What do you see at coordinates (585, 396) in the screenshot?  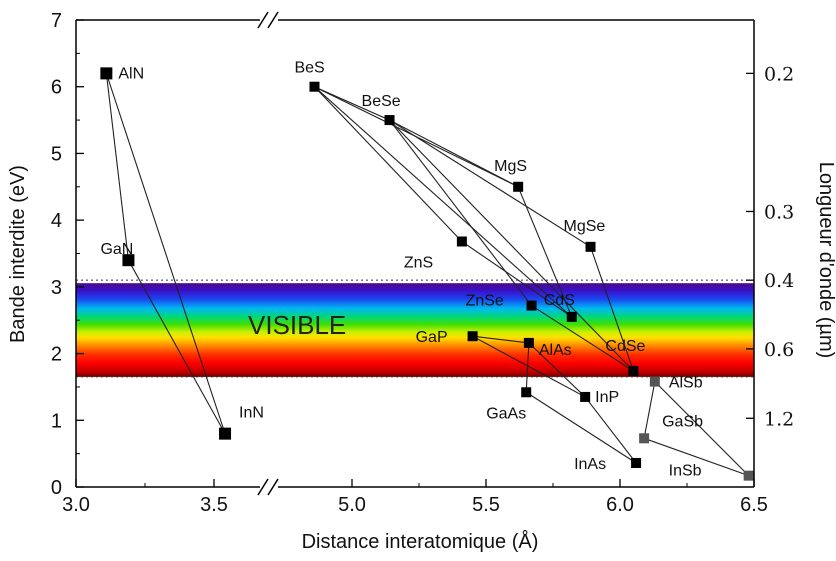 I see `point-inp` at bounding box center [585, 396].